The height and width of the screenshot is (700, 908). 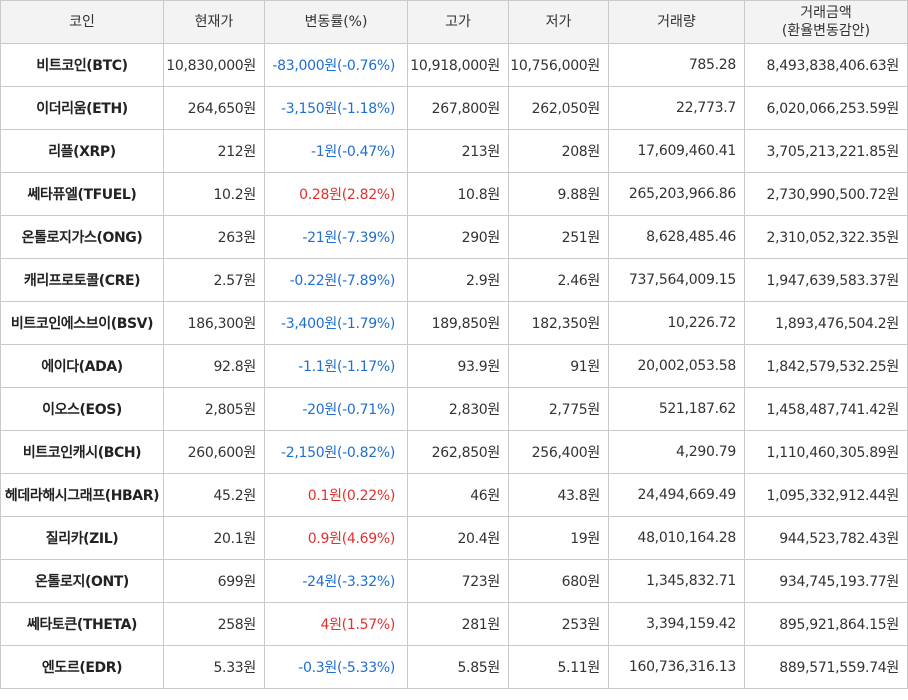 I want to click on coin-name-cell: 이오스(EOS), so click(x=82, y=409).